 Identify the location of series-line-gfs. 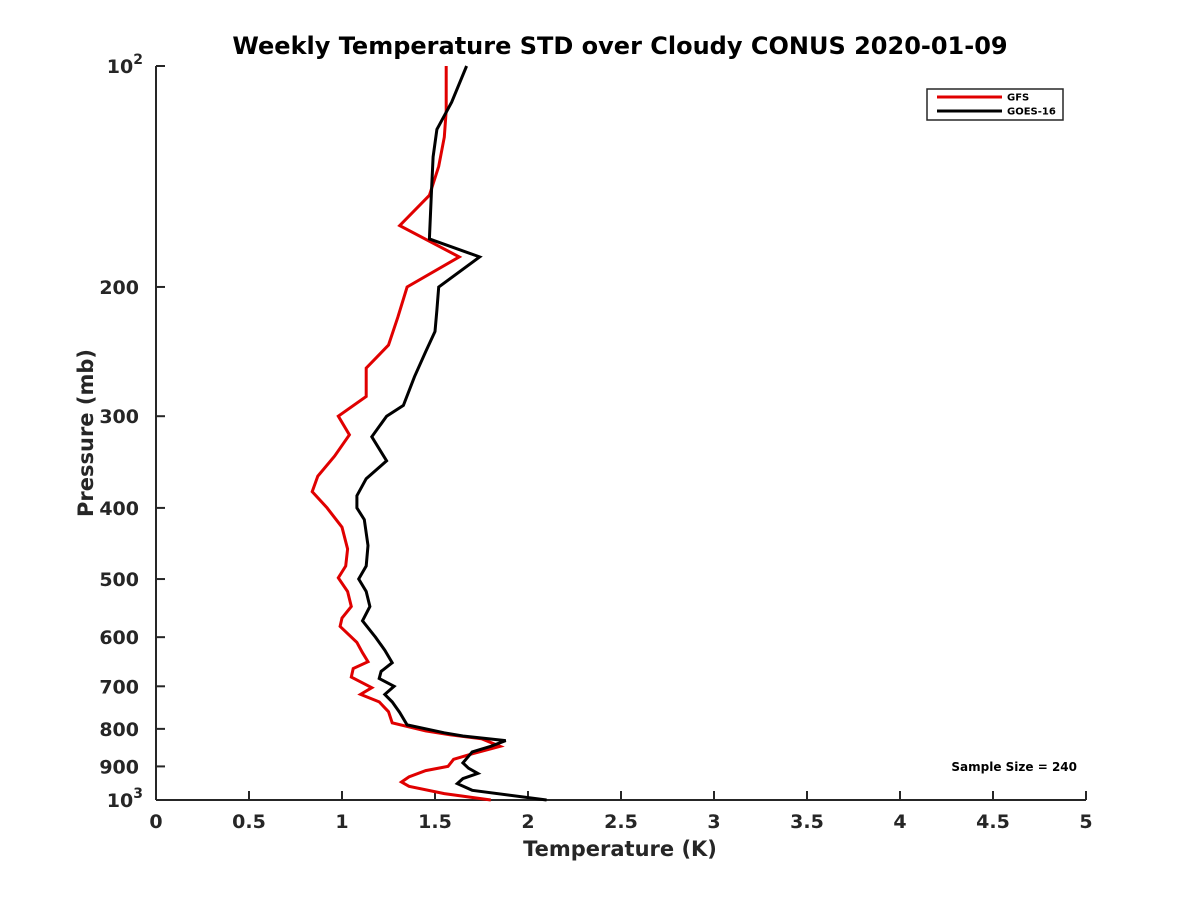
(407, 434).